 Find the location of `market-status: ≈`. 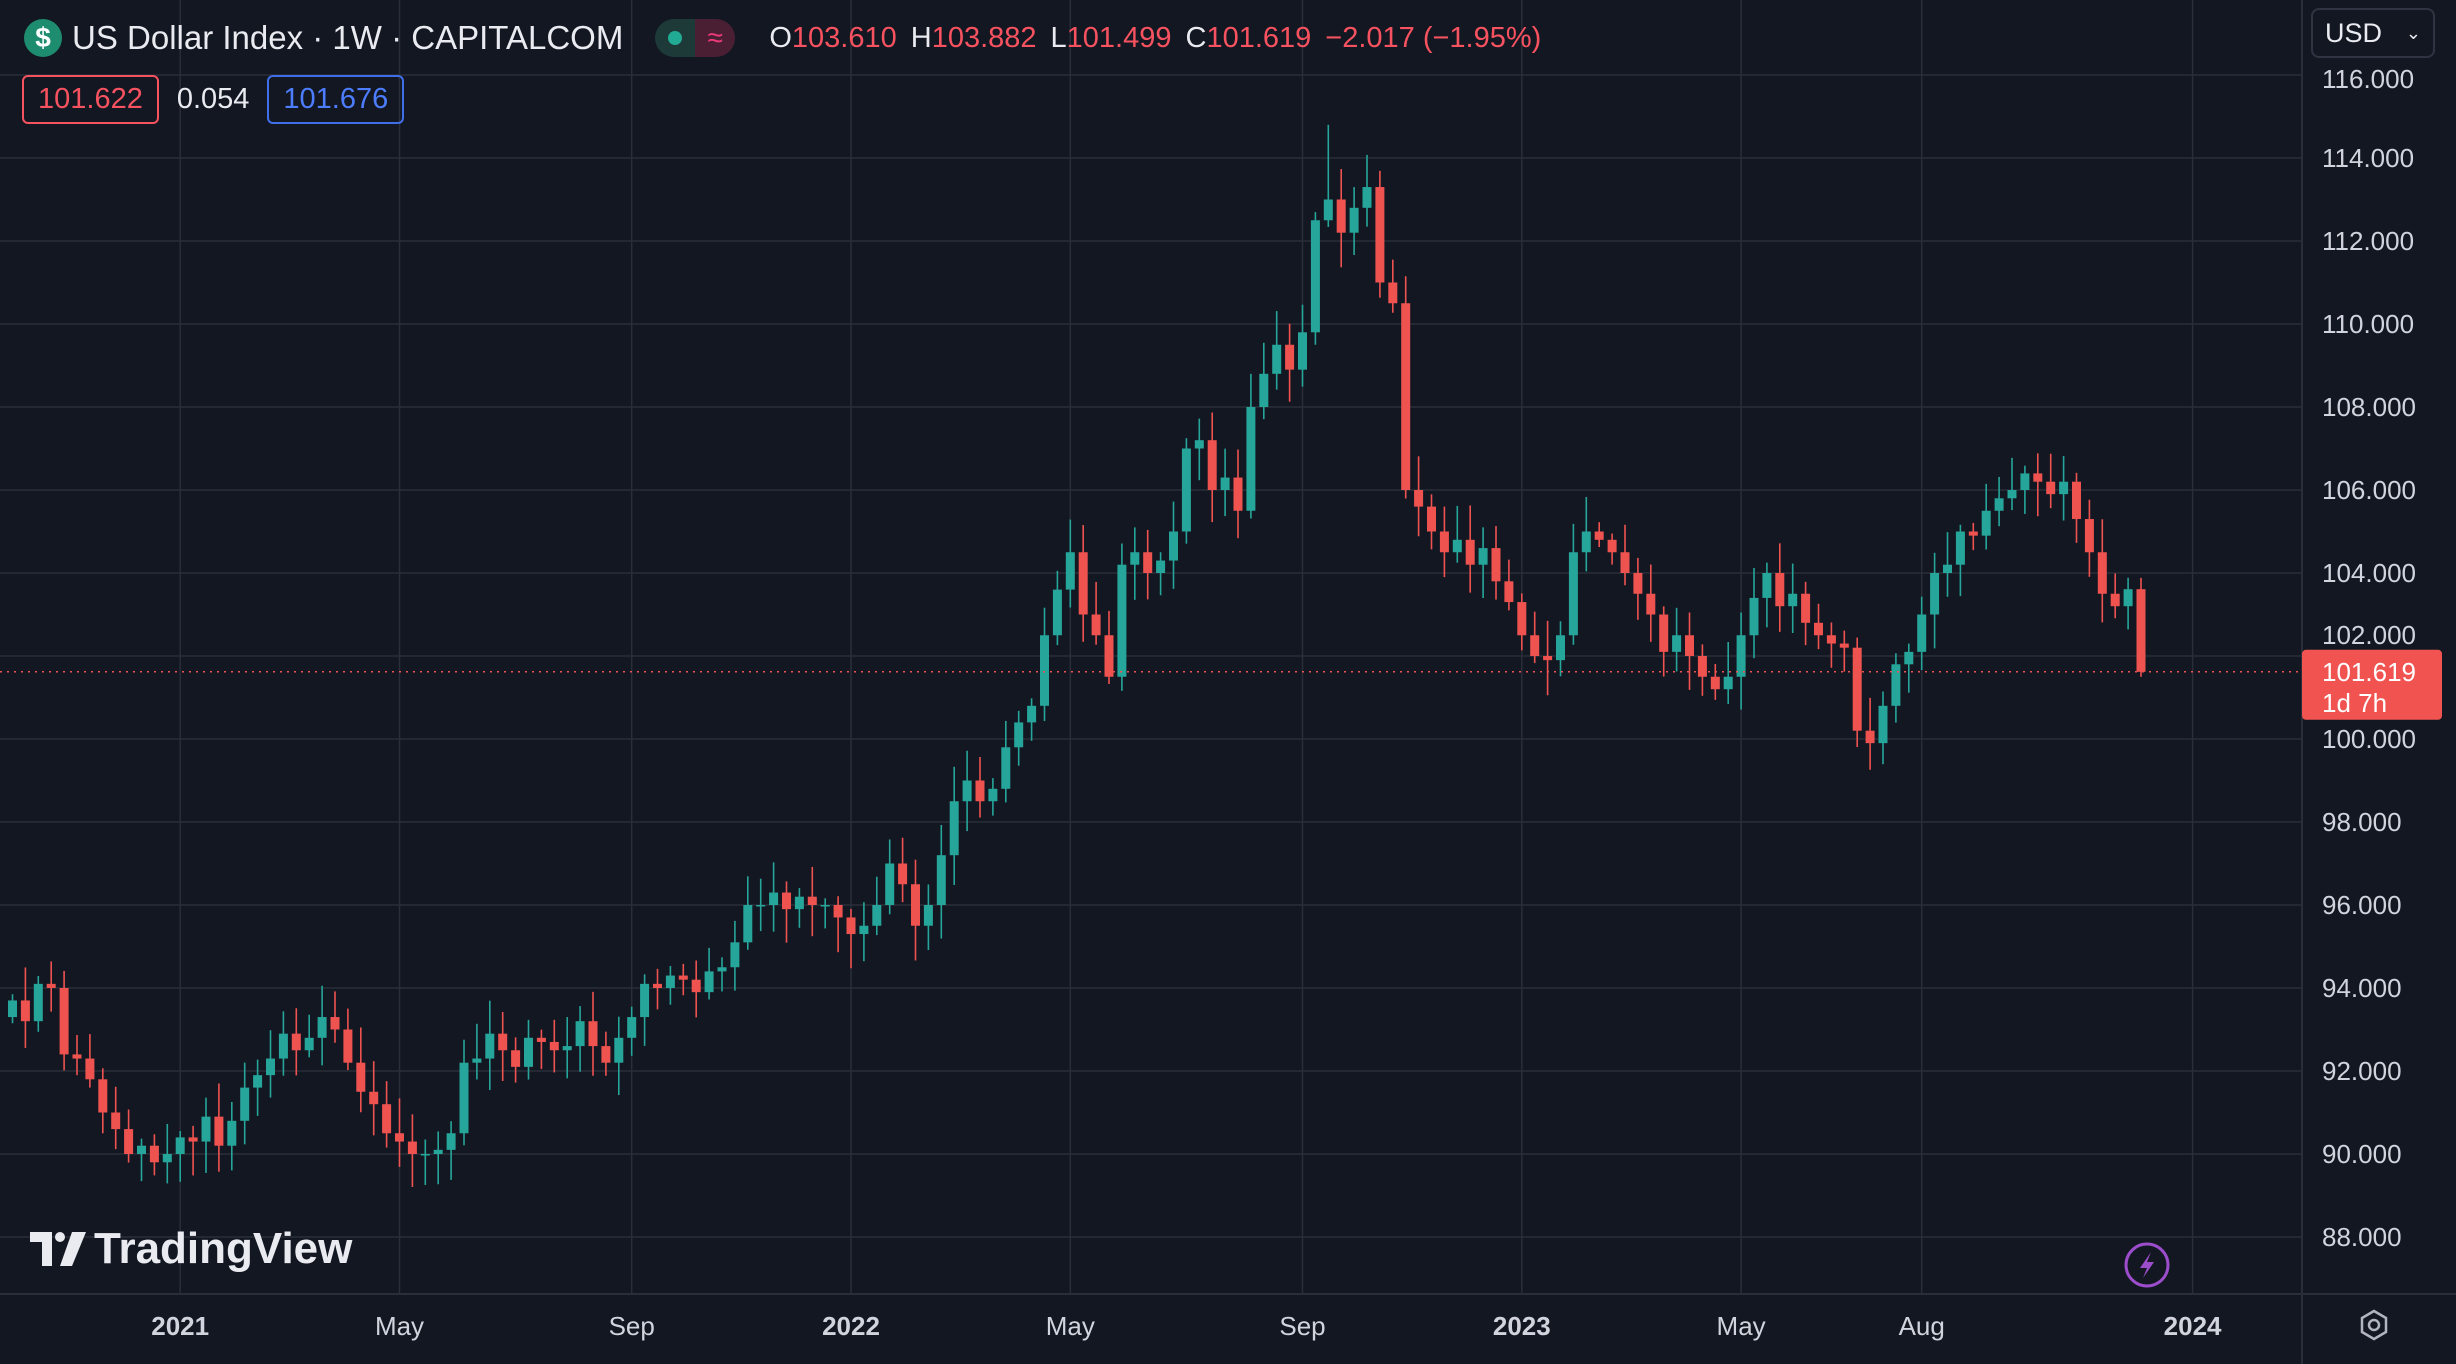

market-status: ≈ is located at coordinates (695, 38).